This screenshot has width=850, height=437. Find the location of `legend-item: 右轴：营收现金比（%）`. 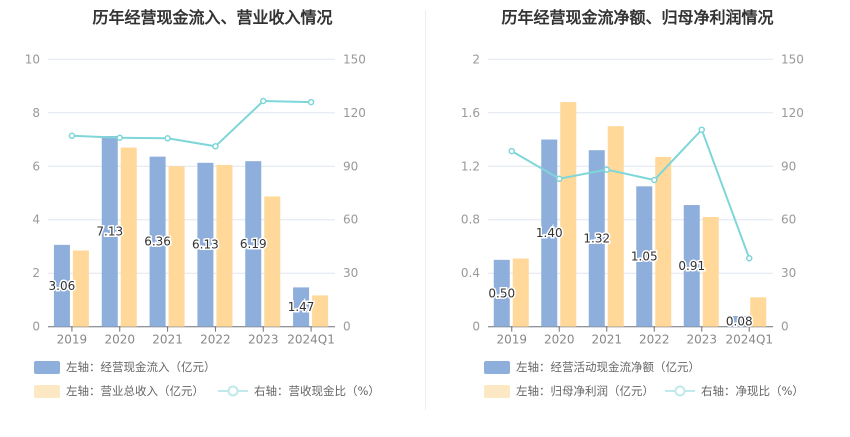

legend-item: 右轴：营收现金比（%） is located at coordinates (299, 391).